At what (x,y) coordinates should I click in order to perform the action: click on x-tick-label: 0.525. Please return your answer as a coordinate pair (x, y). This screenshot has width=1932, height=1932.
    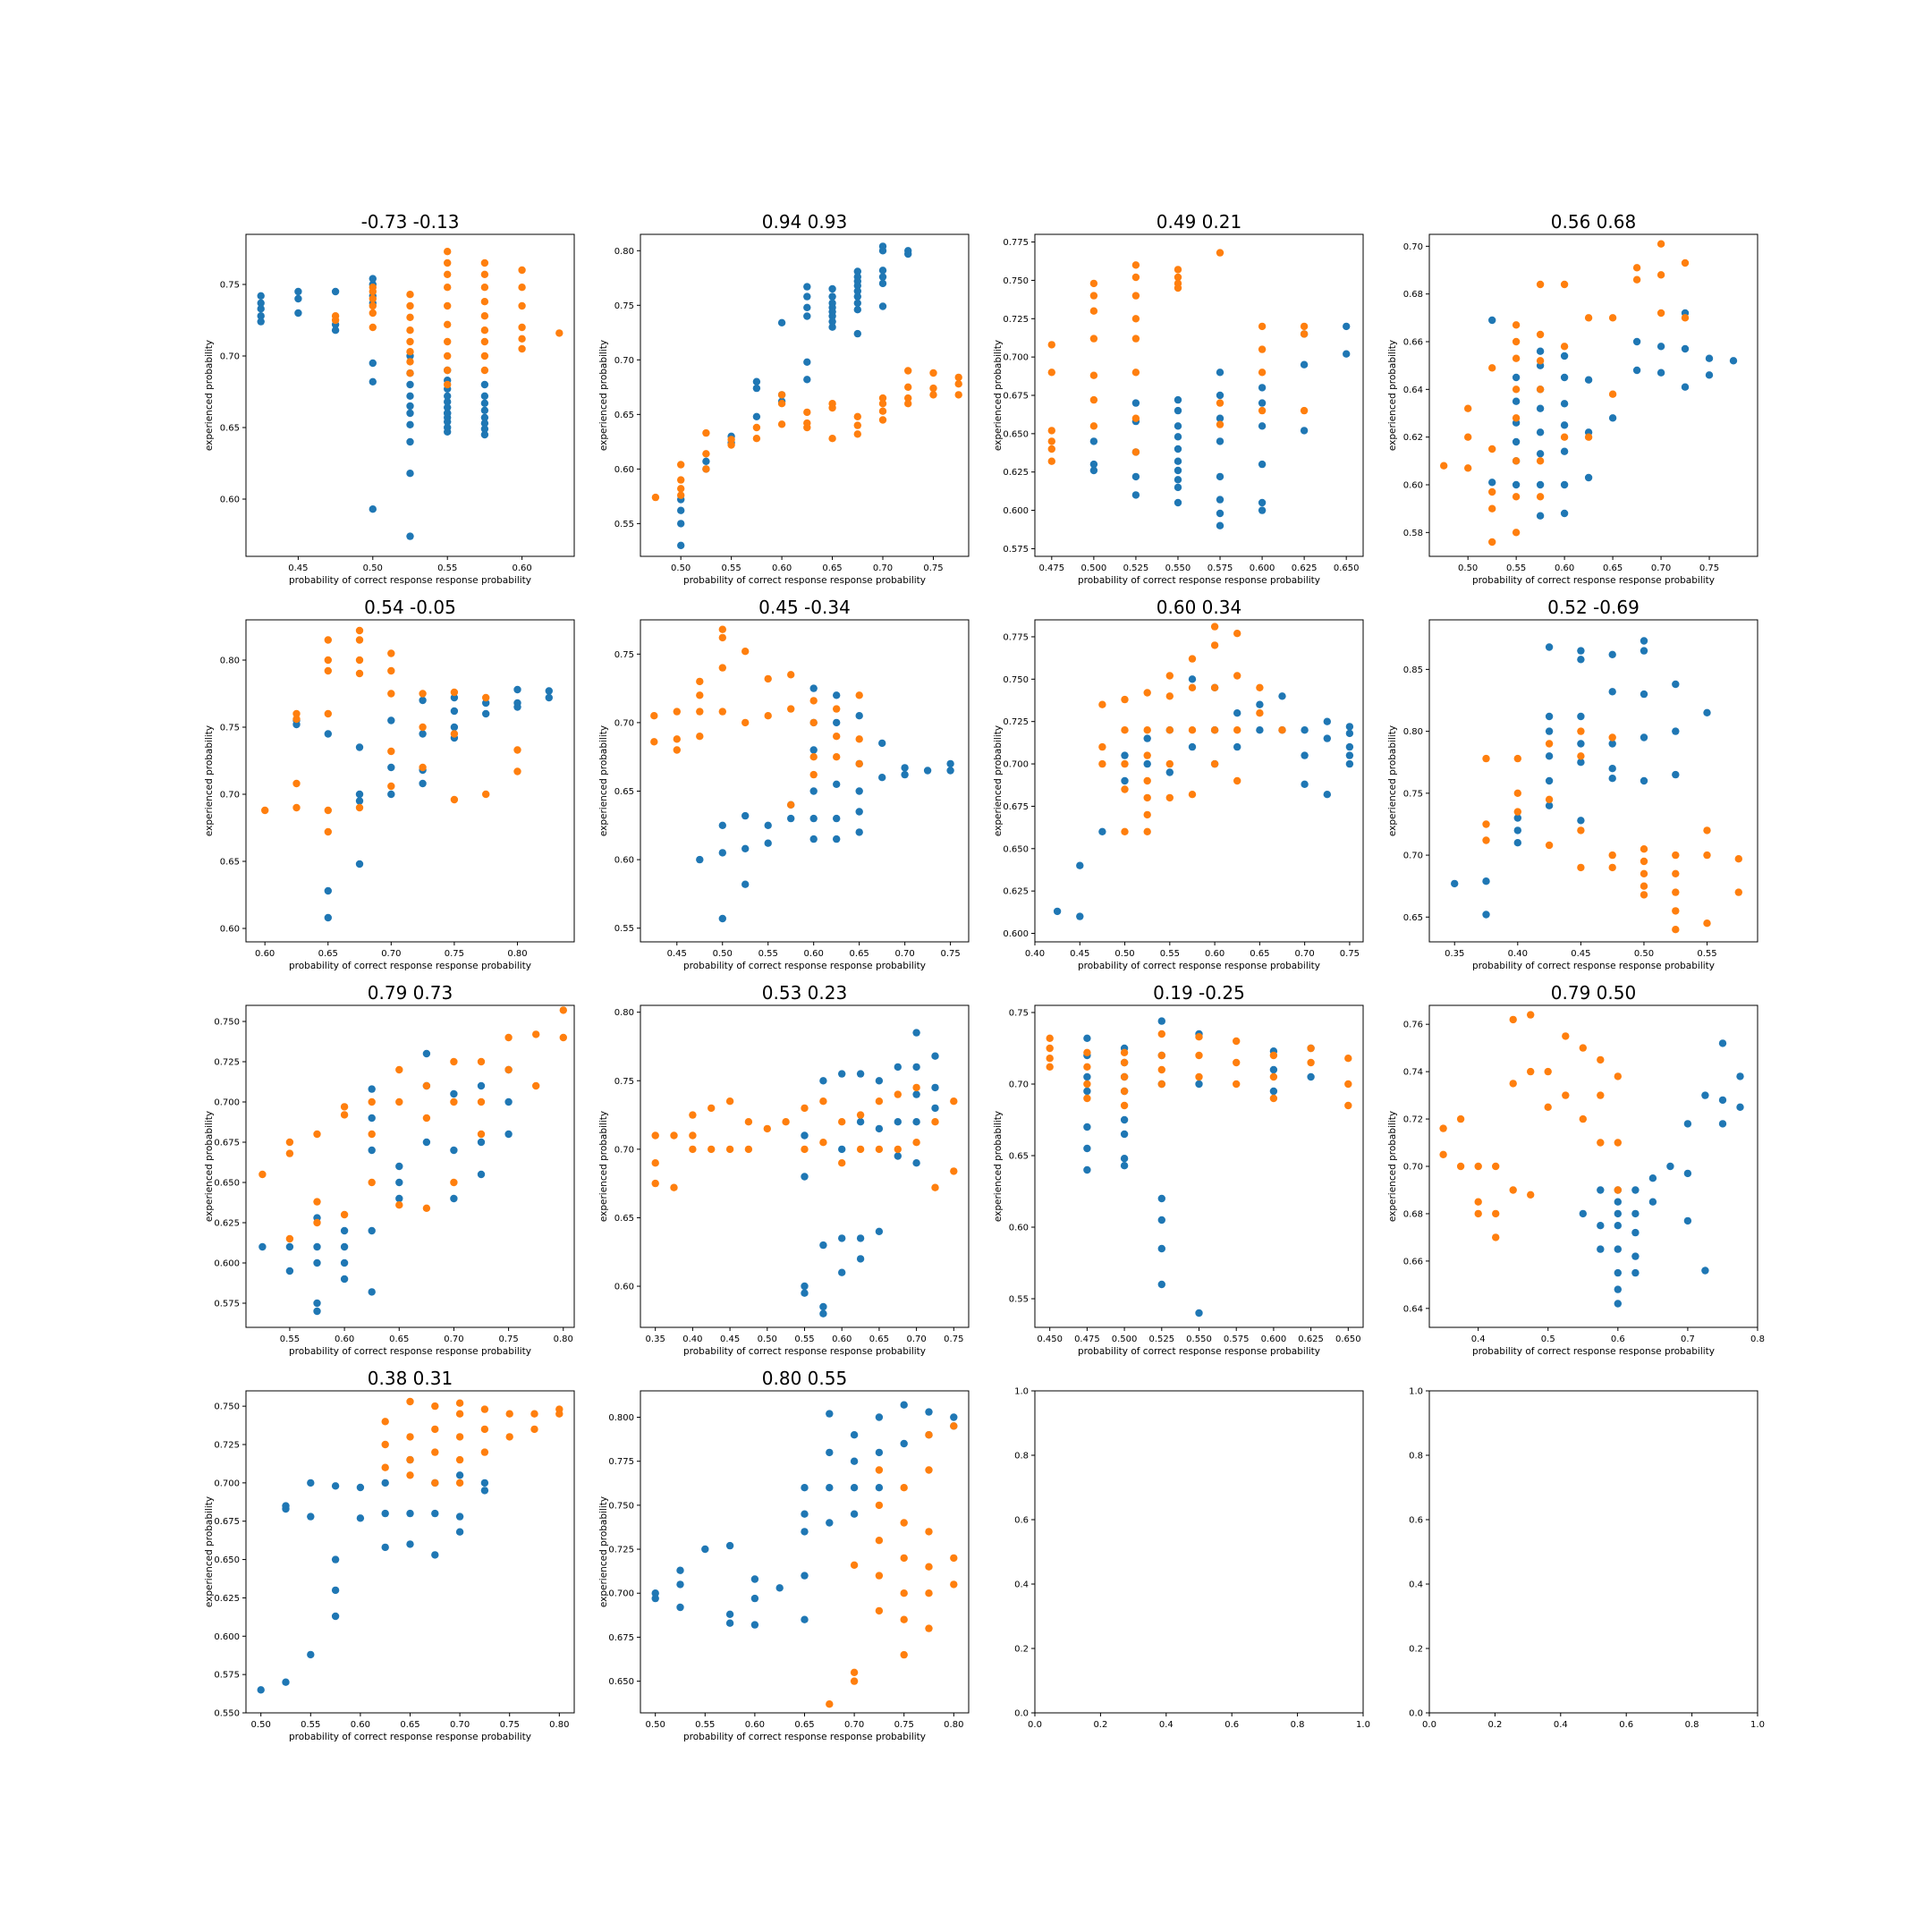
    Looking at the image, I should click on (1161, 1339).